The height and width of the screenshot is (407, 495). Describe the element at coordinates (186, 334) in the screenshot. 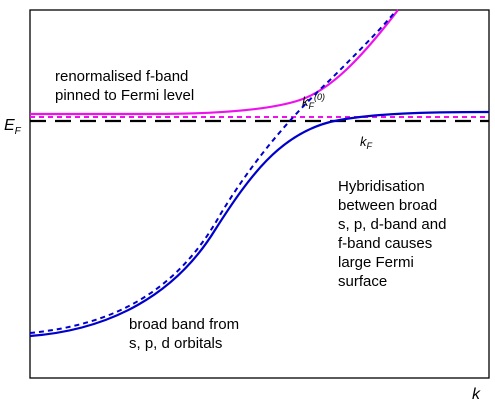

I see `broad-band-label: broad band from s, p, d orbitals` at that location.